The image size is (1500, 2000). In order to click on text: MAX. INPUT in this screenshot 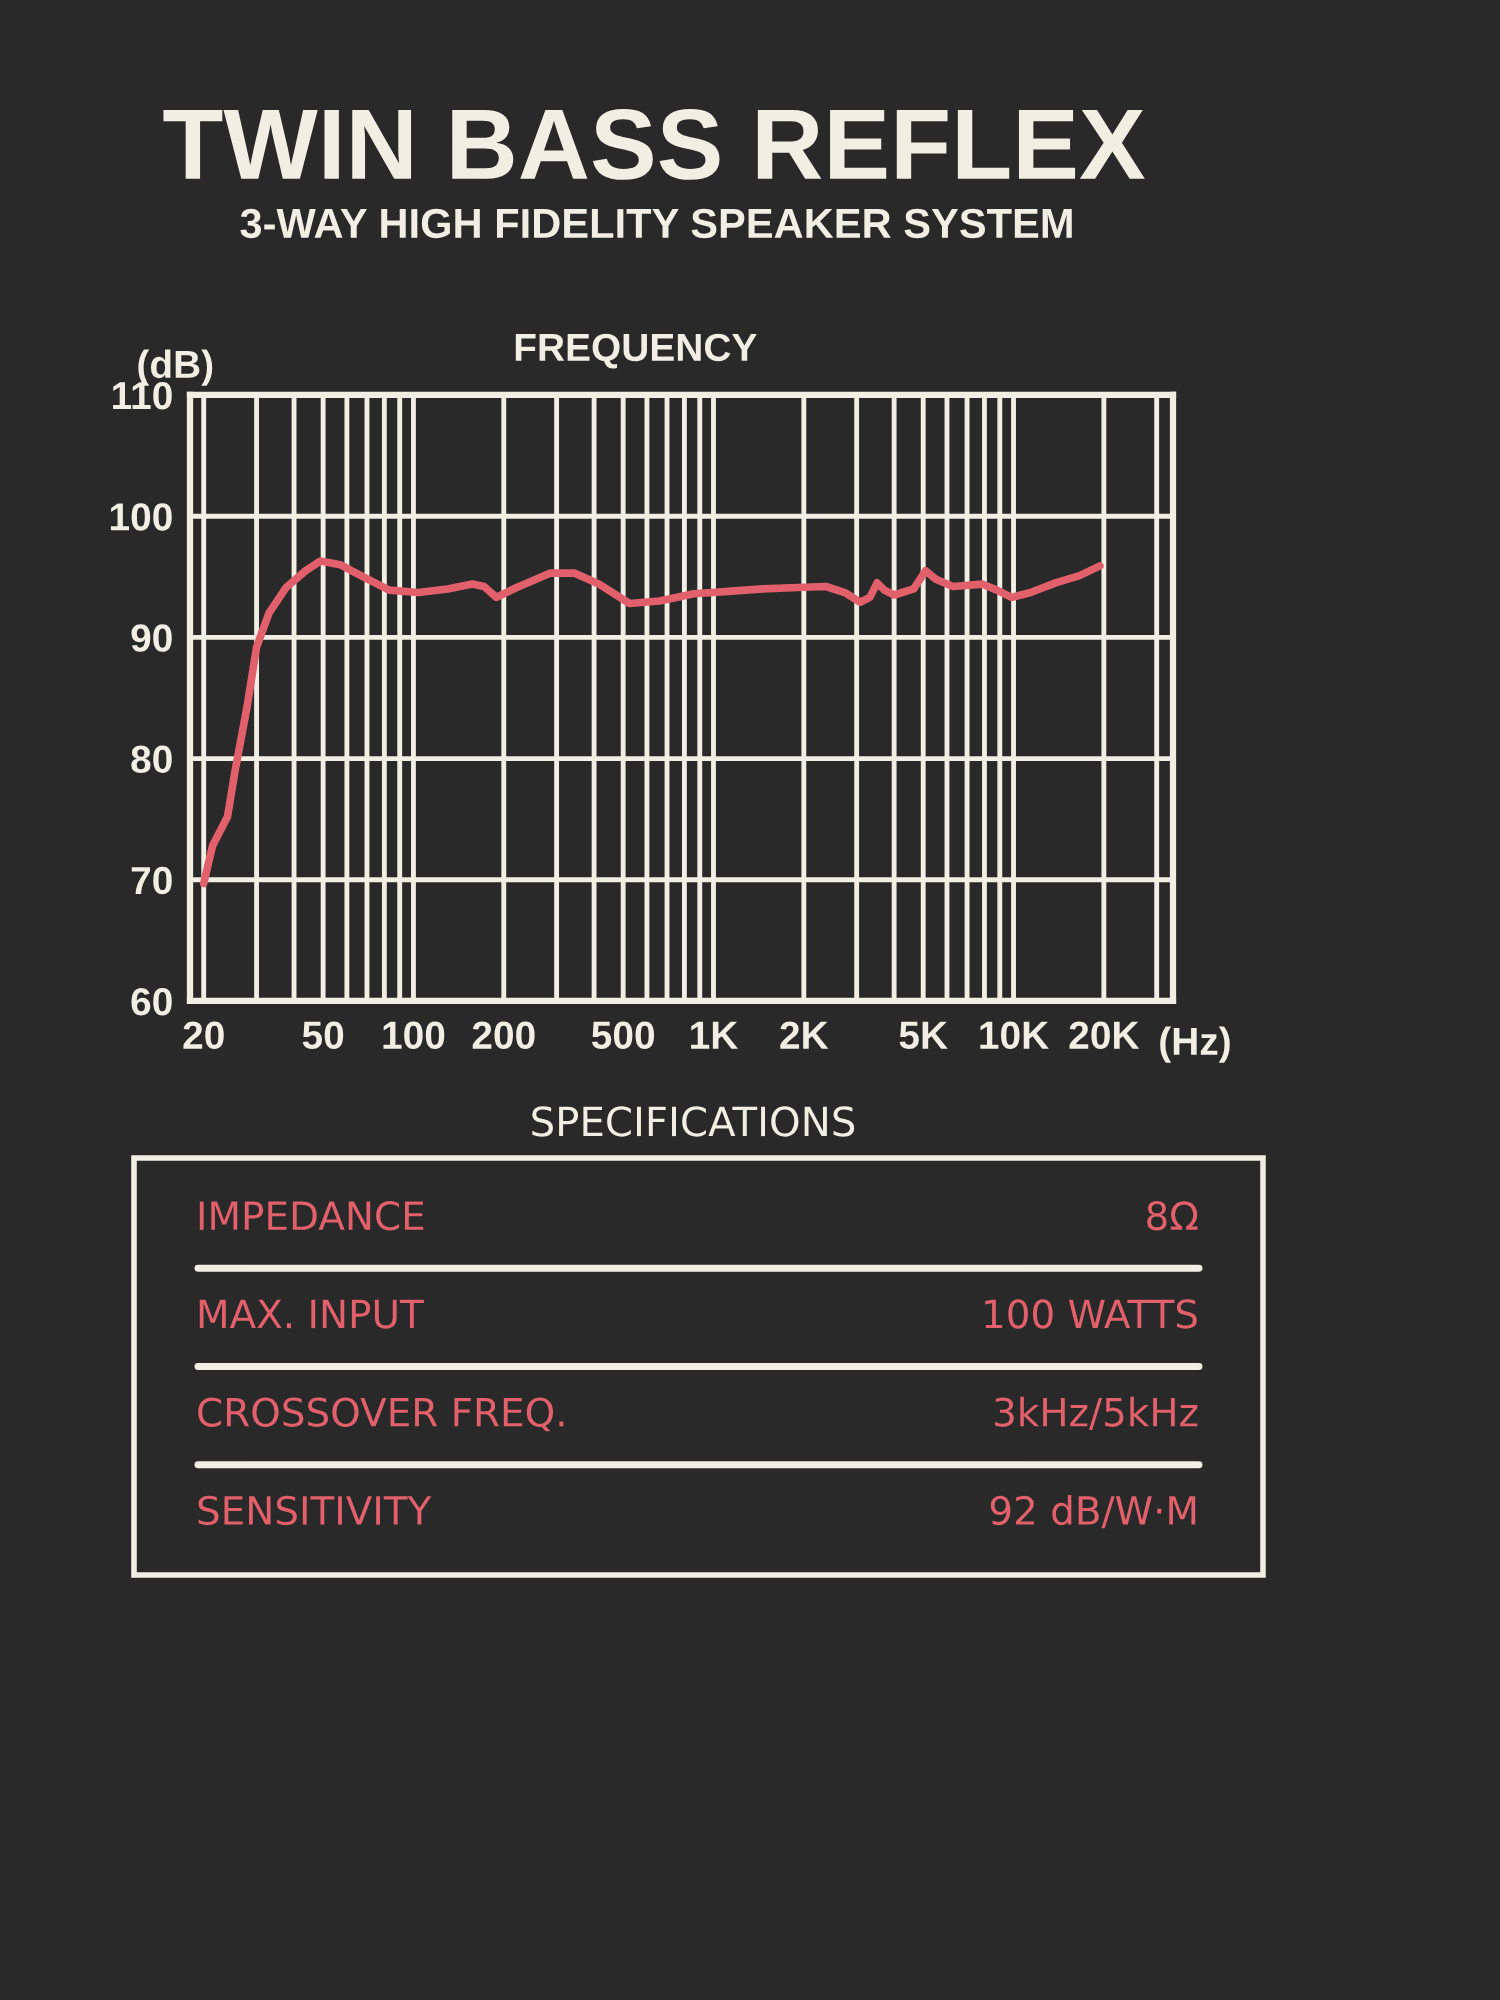, I will do `click(311, 1314)`.